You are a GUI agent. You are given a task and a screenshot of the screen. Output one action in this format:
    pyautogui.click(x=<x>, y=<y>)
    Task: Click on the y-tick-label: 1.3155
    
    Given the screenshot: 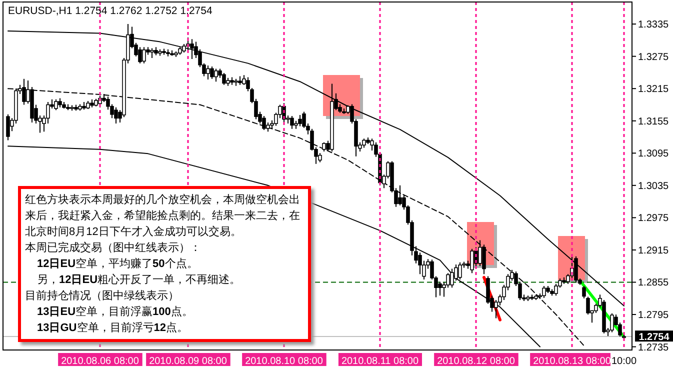 What is the action you would take?
    pyautogui.click(x=654, y=122)
    